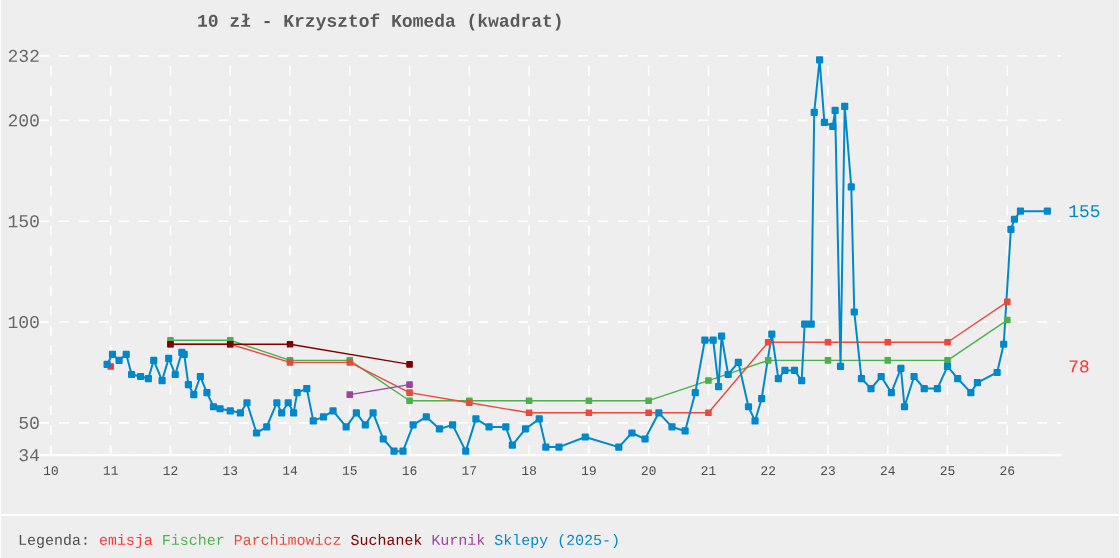  What do you see at coordinates (1079, 366) in the screenshot?
I see `text: 78` at bounding box center [1079, 366].